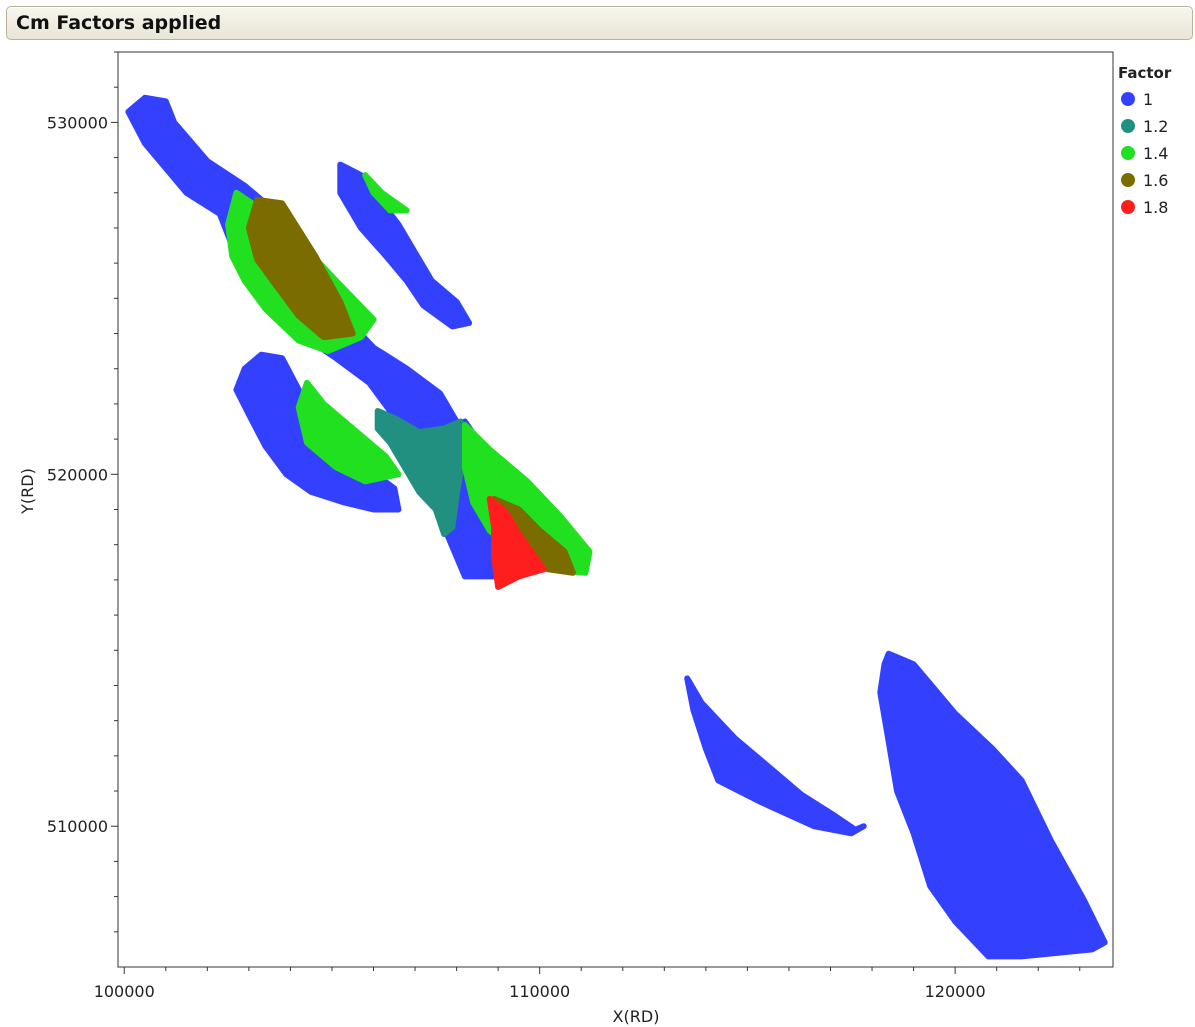 This screenshot has width=1195, height=1027. Describe the element at coordinates (124, 991) in the screenshot. I see `x-tick-label: 100000` at that location.